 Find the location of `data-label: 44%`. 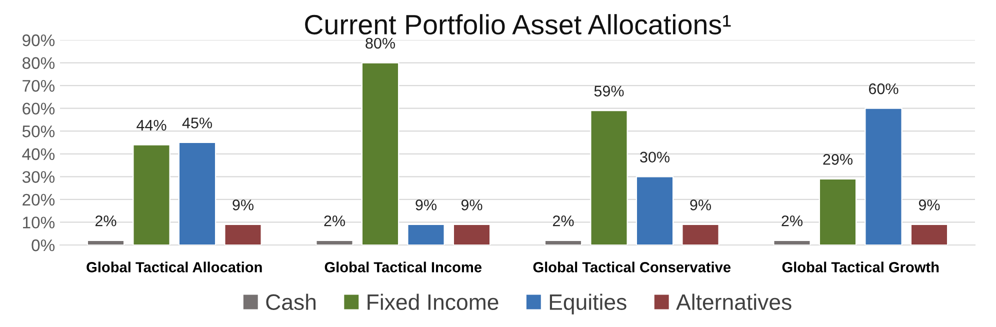

data-label: 44% is located at coordinates (151, 125).